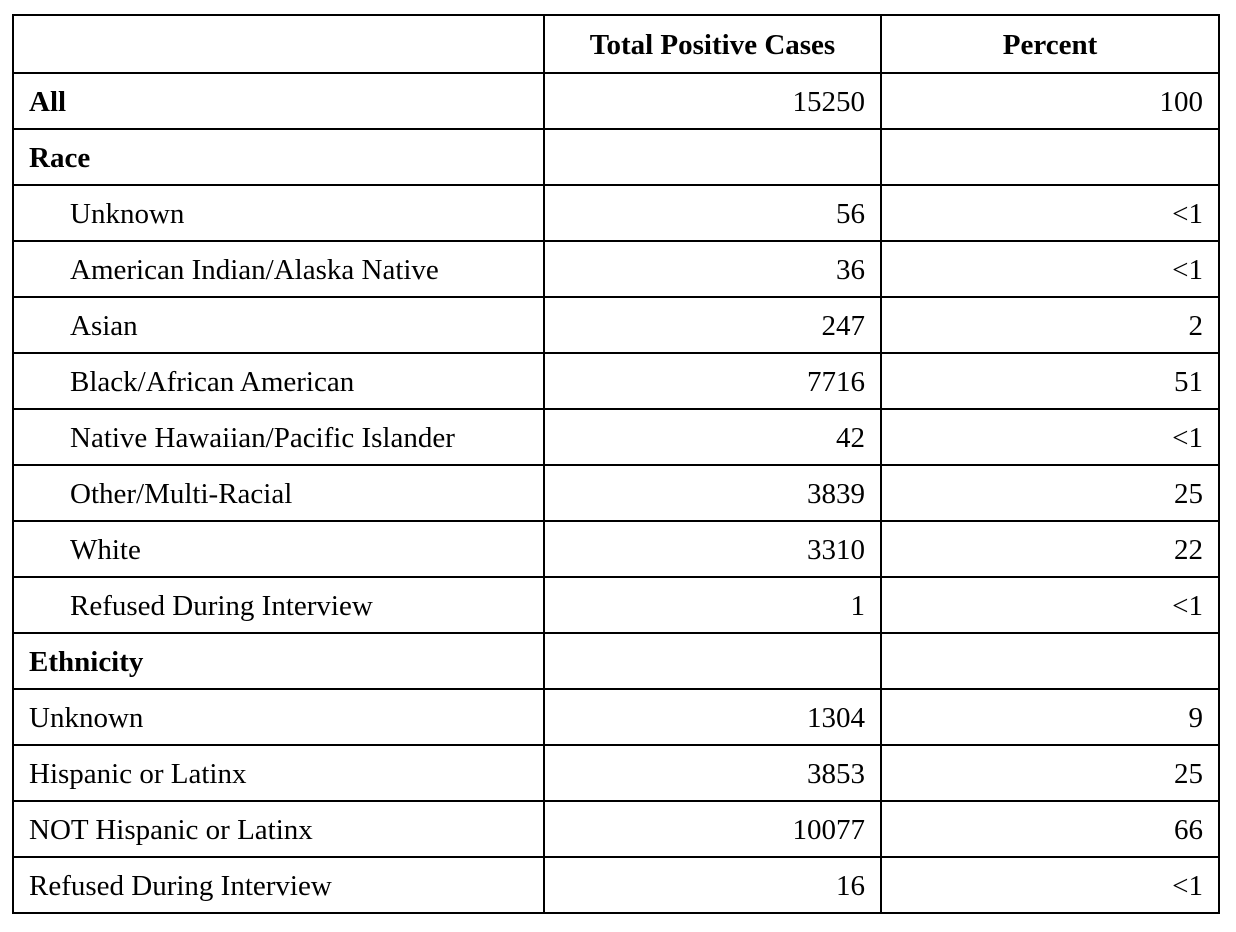 This screenshot has width=1236, height=932. What do you see at coordinates (278, 773) in the screenshot?
I see `row-label: Hispanic or Latinx` at bounding box center [278, 773].